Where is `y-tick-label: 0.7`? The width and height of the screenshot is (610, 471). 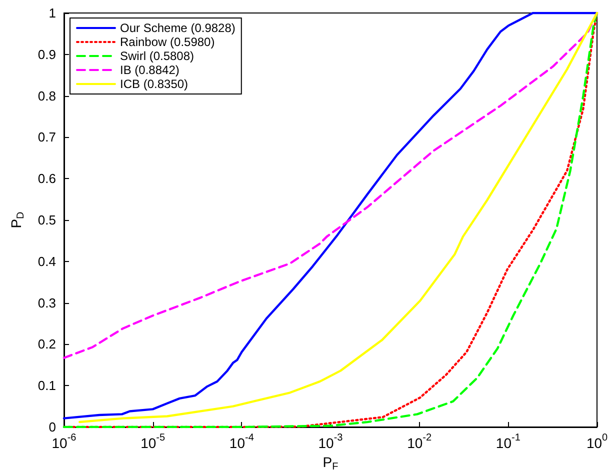 y-tick-label: 0.7 is located at coordinates (47, 137).